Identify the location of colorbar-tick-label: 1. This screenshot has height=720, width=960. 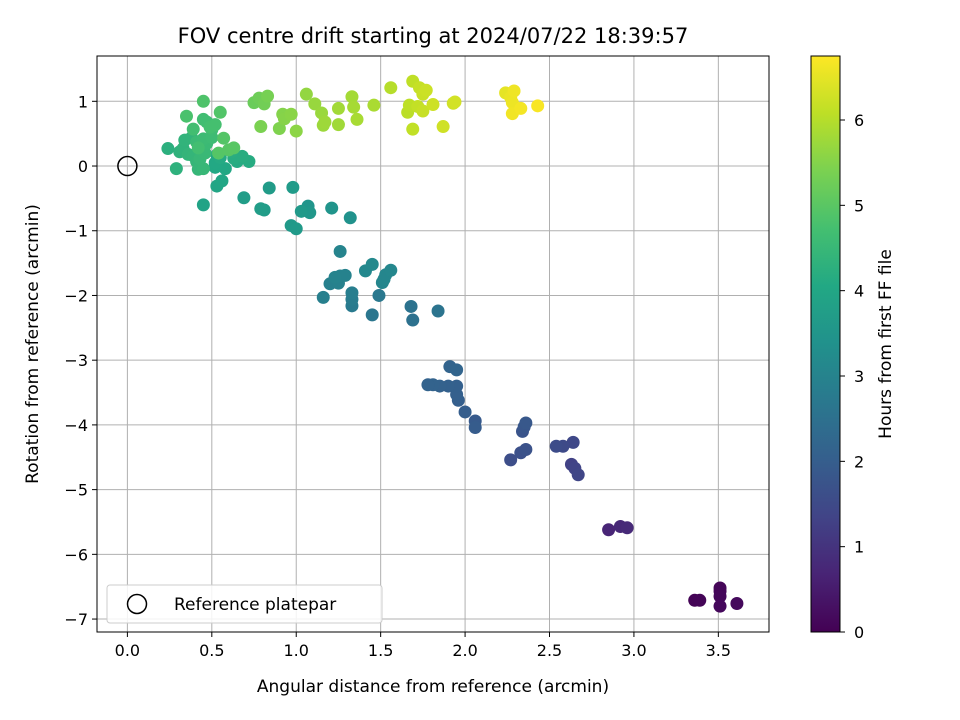
(859, 547).